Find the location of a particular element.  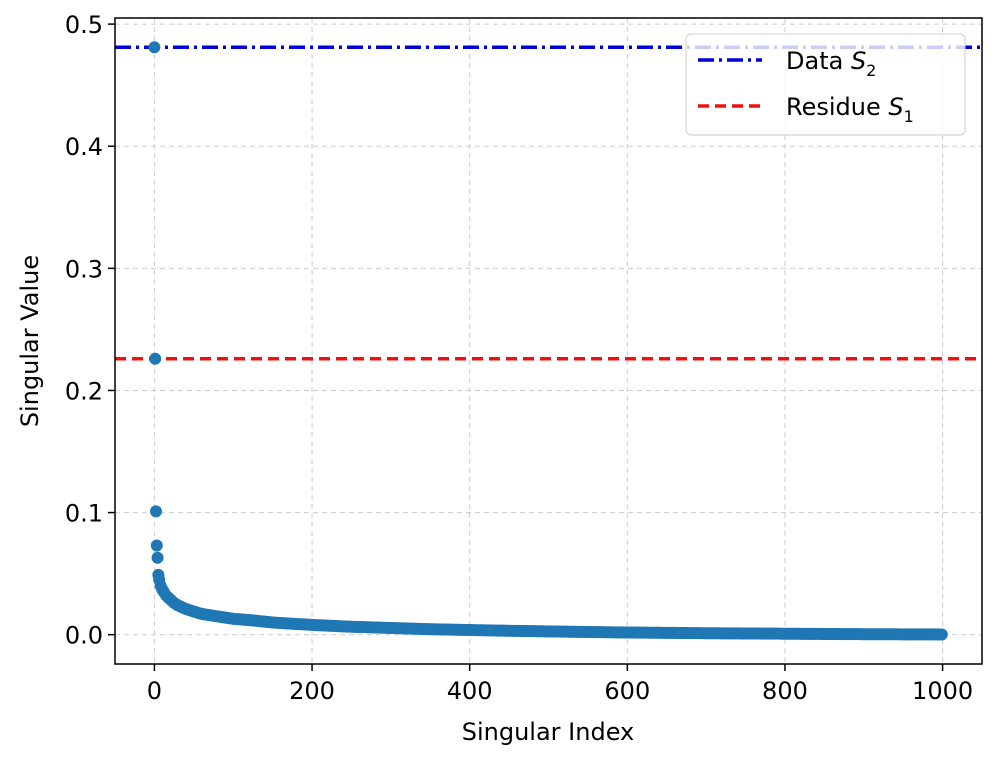

y-tick-label-2: 0.2 is located at coordinates (84, 391).